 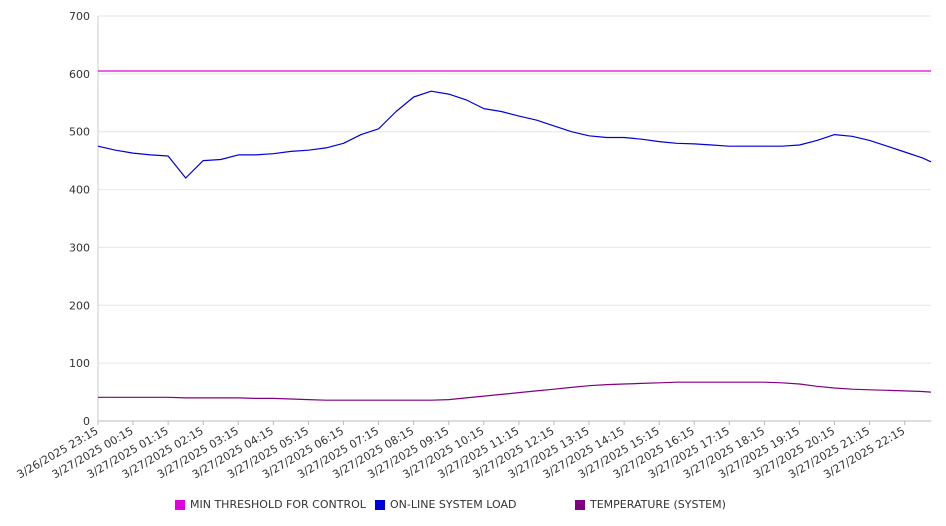 What do you see at coordinates (79, 219) in the screenshot?
I see `y-axis-ticks: 0 100 200 300 400 500 600 700` at bounding box center [79, 219].